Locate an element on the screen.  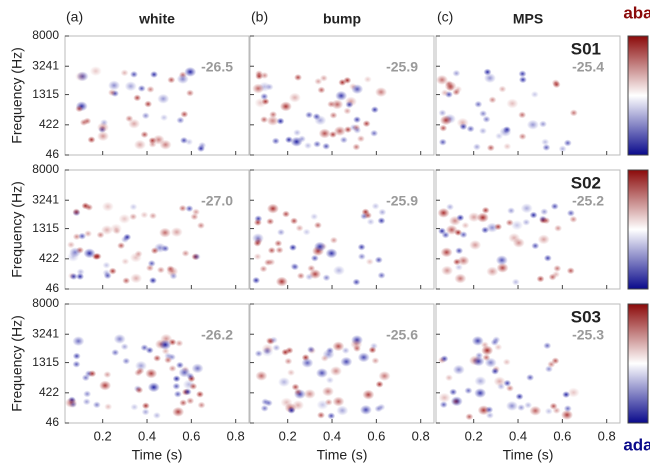
y-tick-label: 422 is located at coordinates (49, 258).